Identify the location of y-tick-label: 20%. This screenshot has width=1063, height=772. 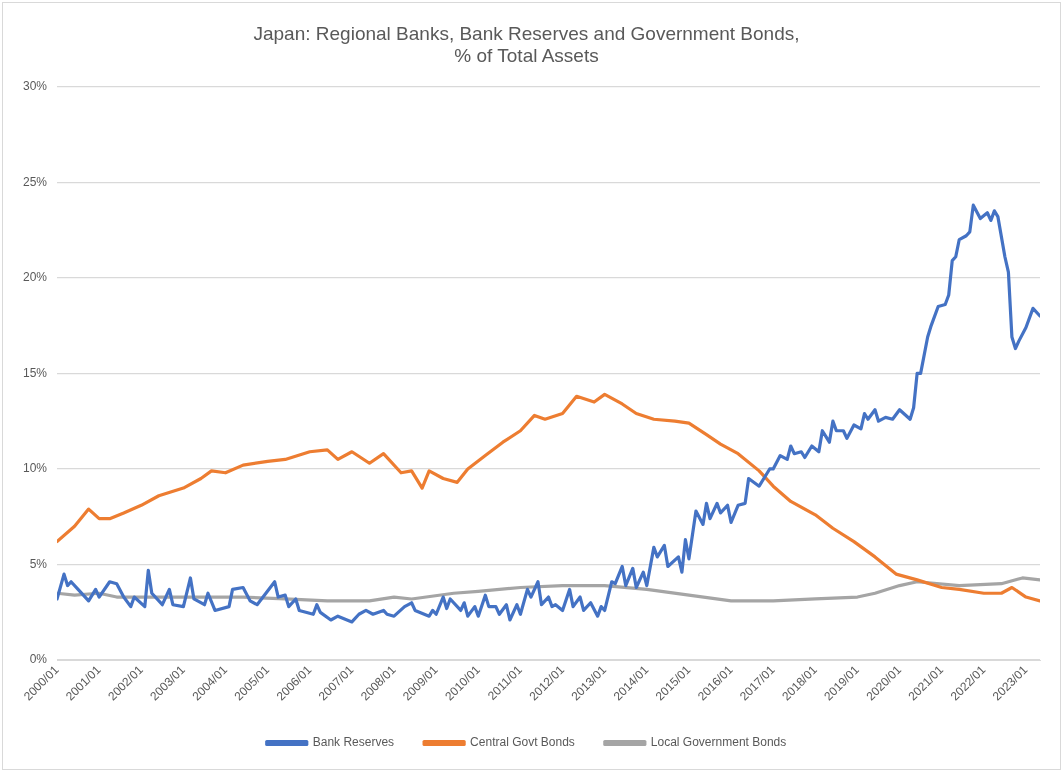
(35, 277).